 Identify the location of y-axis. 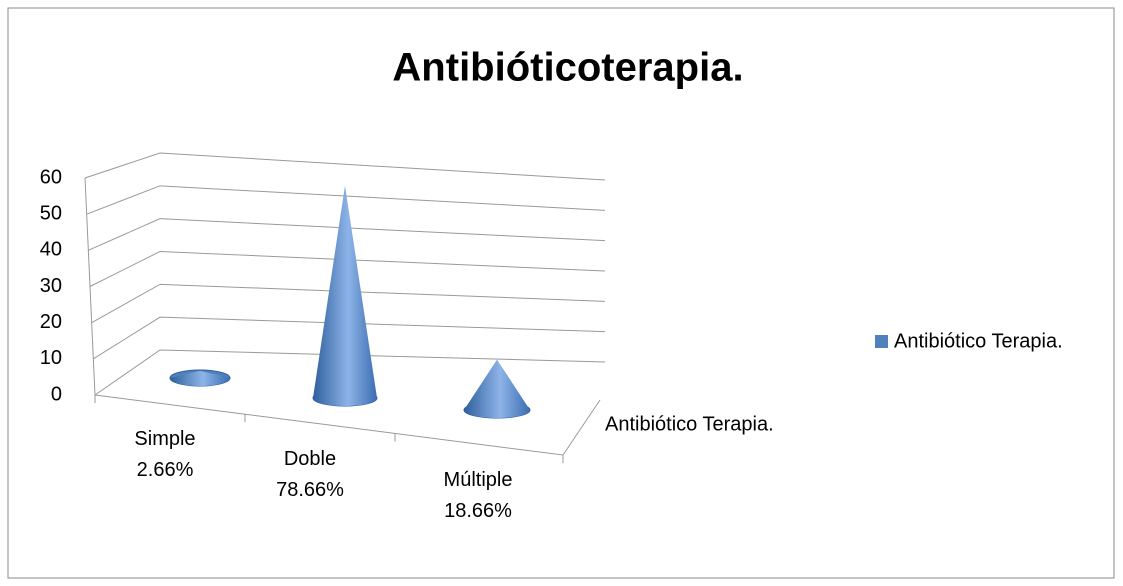
(90, 286).